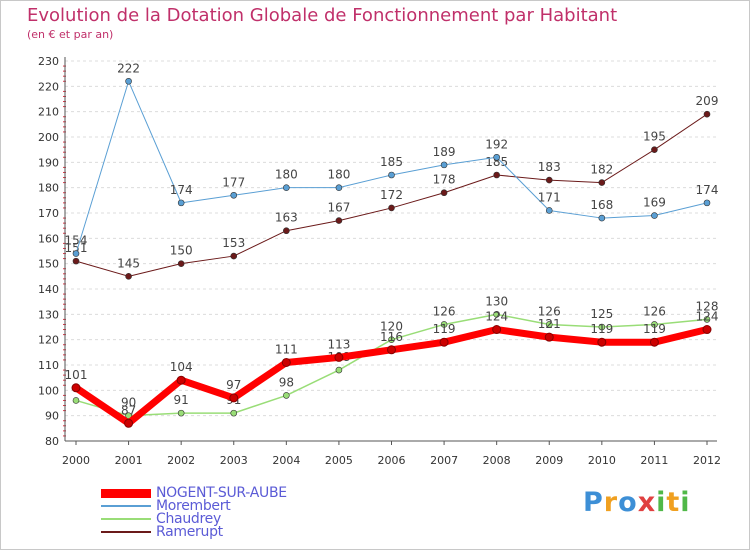  Describe the element at coordinates (601, 170) in the screenshot. I see `data-label-ramerupt: 182` at that location.